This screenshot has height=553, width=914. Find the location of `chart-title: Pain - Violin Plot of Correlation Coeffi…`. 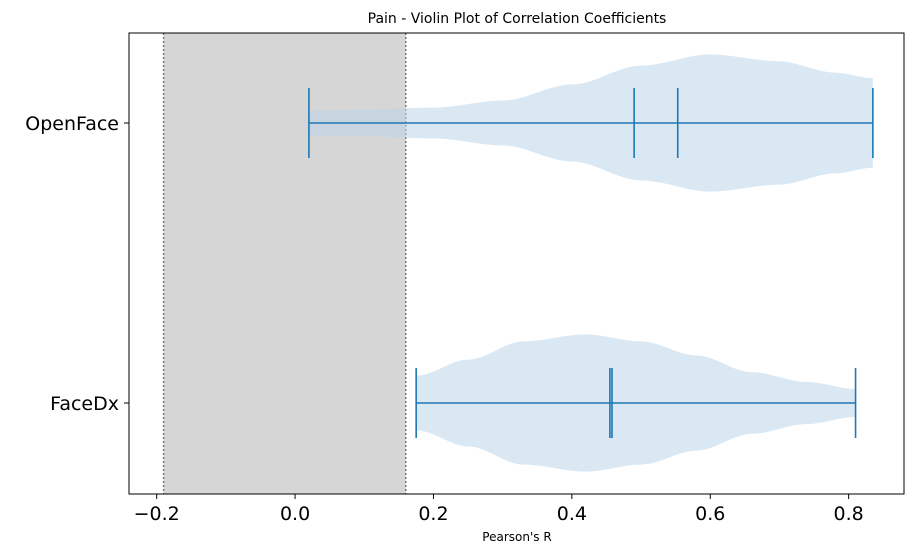

chart-title: Pain - Violin Plot of Correlation Coeffi… is located at coordinates (517, 19).